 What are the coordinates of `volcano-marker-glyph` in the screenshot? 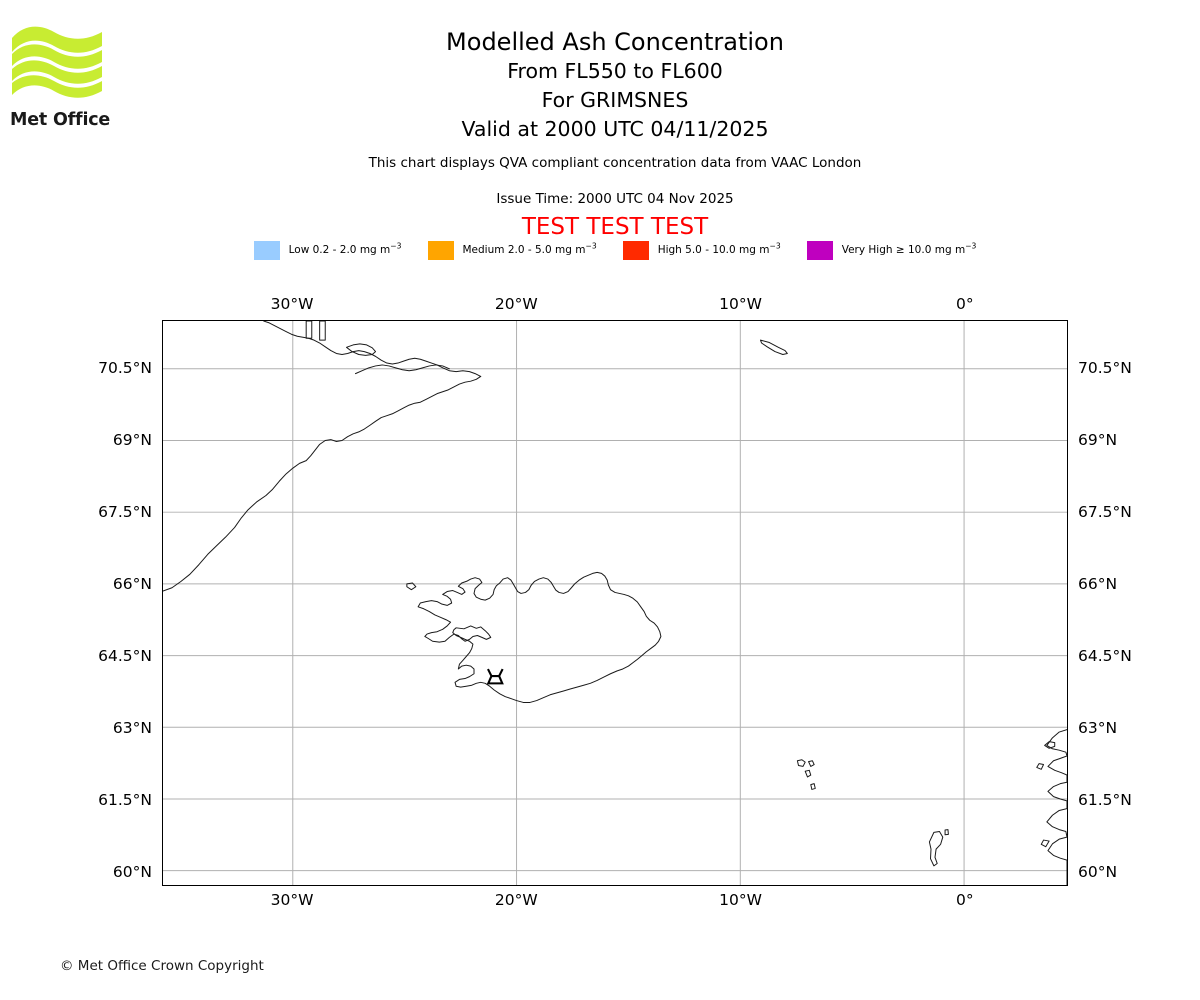 It's located at (495, 676).